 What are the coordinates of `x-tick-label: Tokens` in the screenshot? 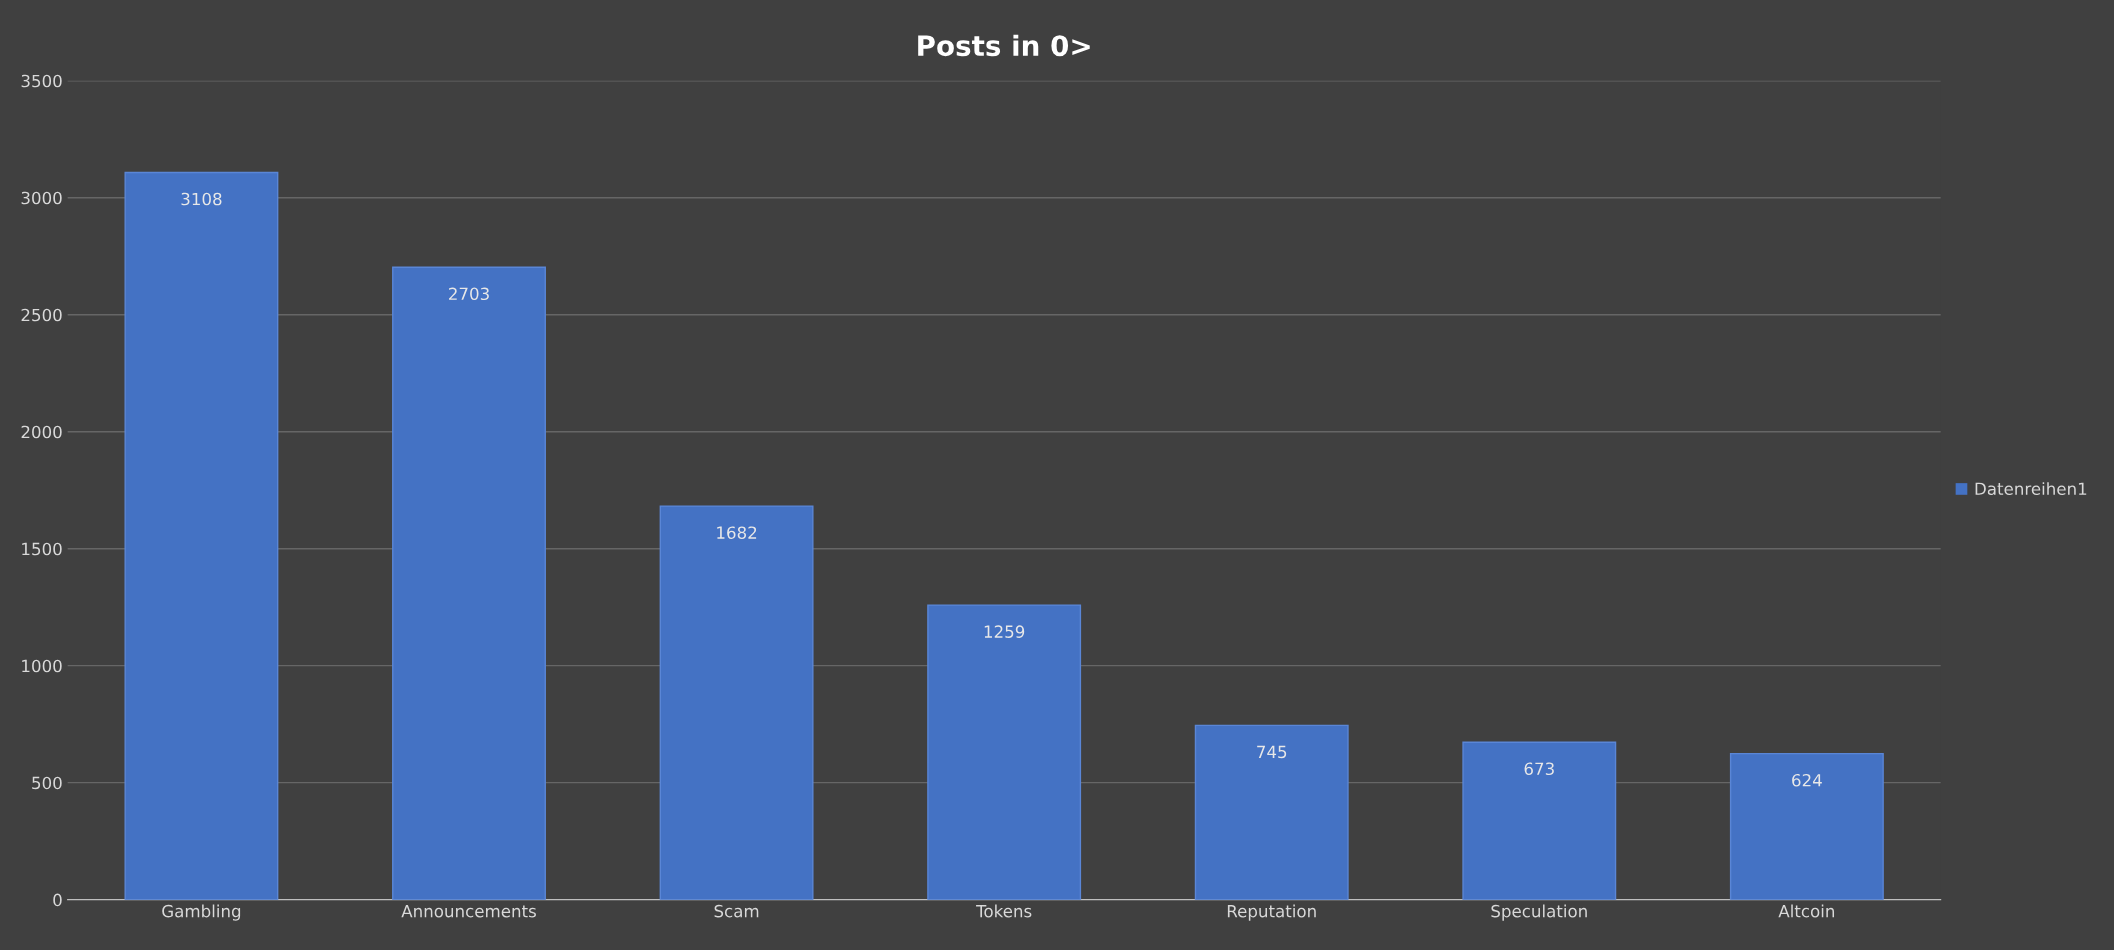 It's located at (1004, 911).